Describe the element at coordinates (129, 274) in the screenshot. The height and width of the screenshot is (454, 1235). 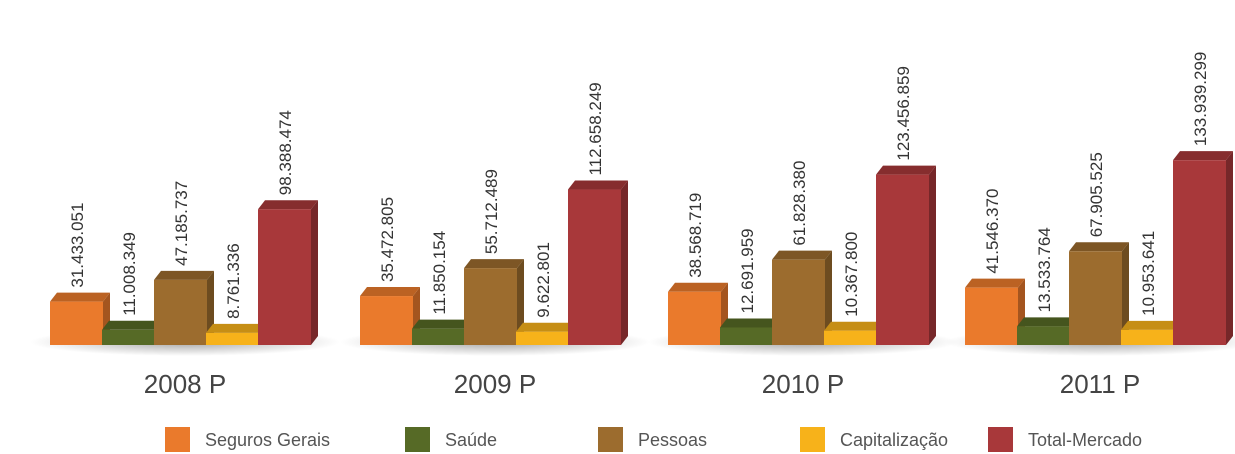
I see `value-label: 11.008.349` at that location.